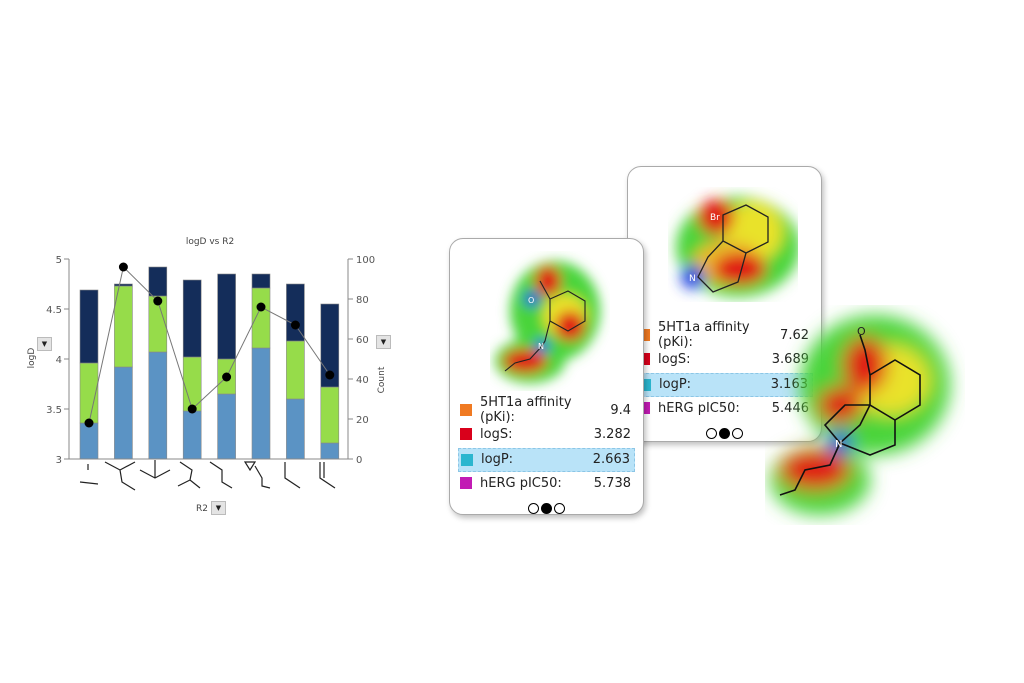 The width and height of the screenshot is (1024, 683). What do you see at coordinates (362, 420) in the screenshot?
I see `y2-tick-label: 20` at bounding box center [362, 420].